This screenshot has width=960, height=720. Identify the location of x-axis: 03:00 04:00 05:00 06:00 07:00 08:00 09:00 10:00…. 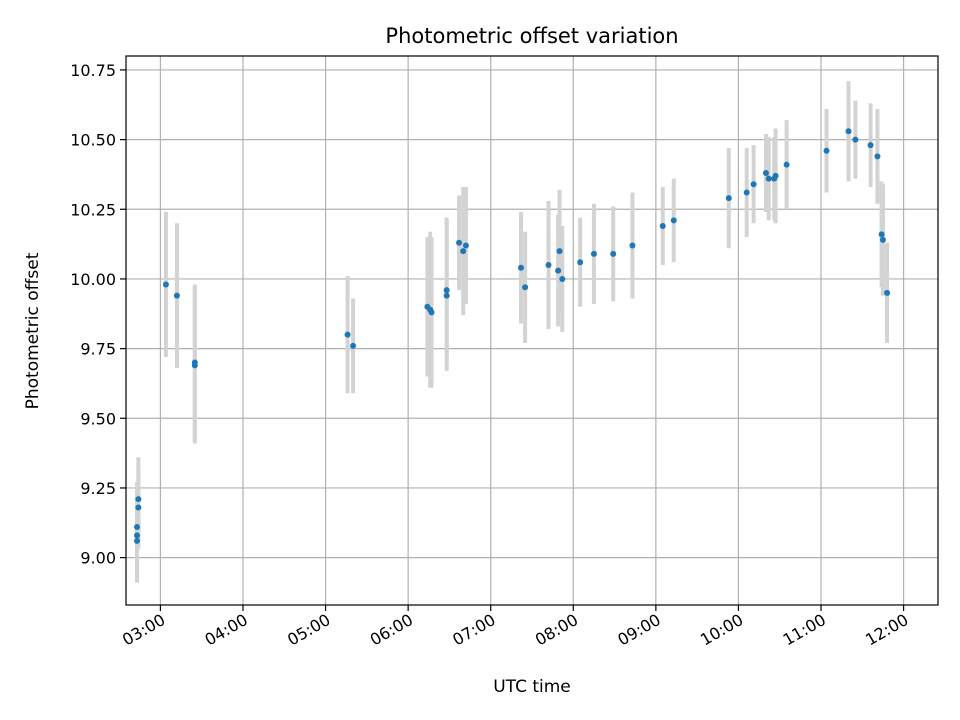
(515, 627).